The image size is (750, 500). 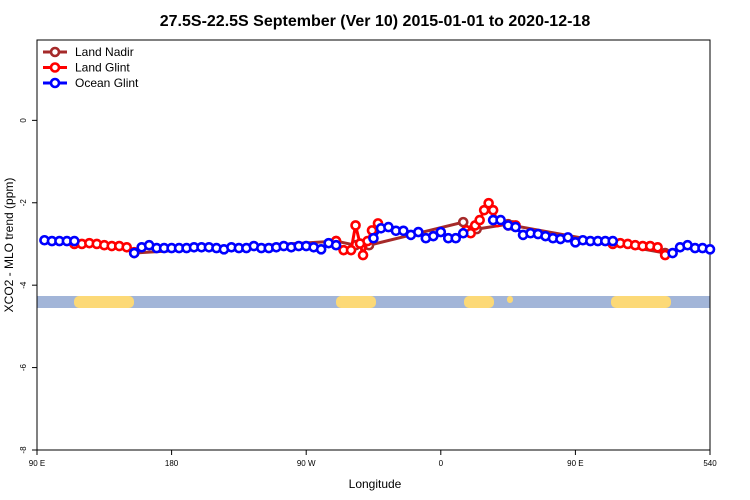 What do you see at coordinates (375, 484) in the screenshot?
I see `x-axis-label: Longitude` at bounding box center [375, 484].